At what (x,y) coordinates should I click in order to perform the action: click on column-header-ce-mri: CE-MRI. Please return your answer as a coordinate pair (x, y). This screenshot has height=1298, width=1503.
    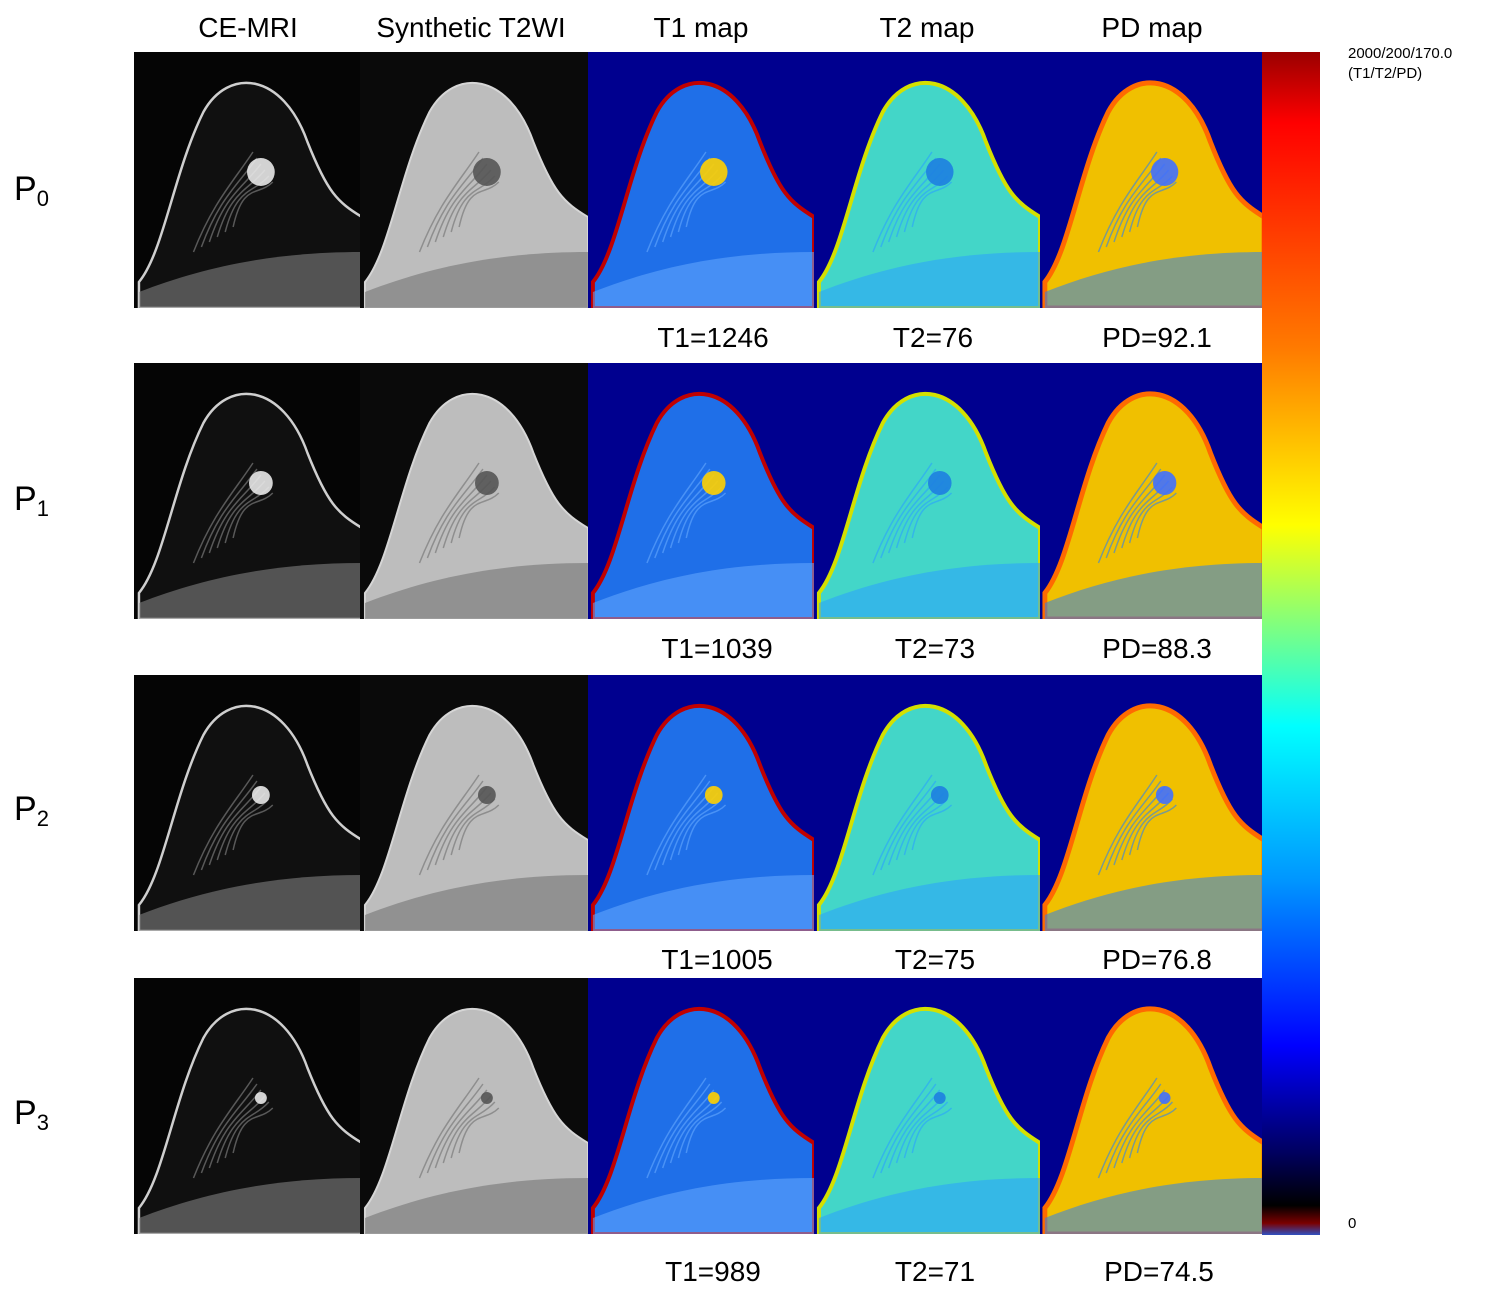
    Looking at the image, I should click on (248, 27).